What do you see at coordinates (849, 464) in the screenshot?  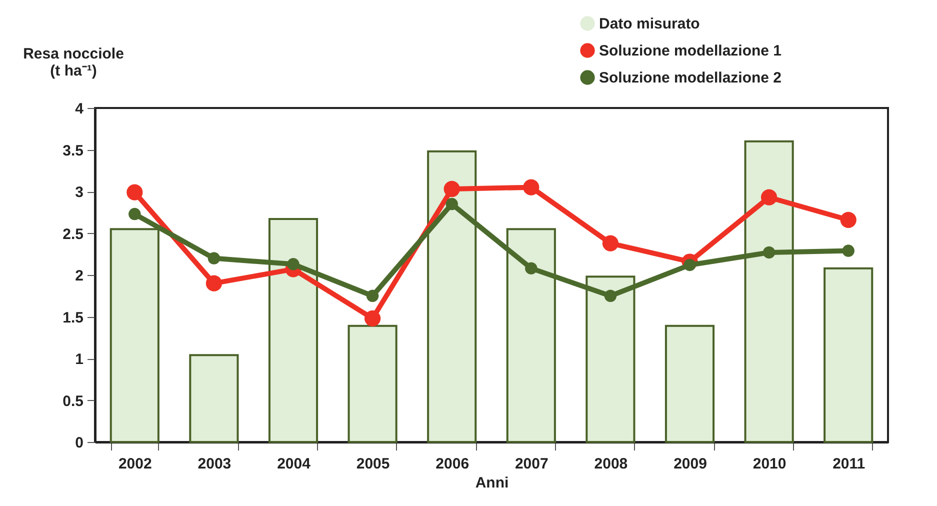 I see `x-tick-label: 2011` at bounding box center [849, 464].